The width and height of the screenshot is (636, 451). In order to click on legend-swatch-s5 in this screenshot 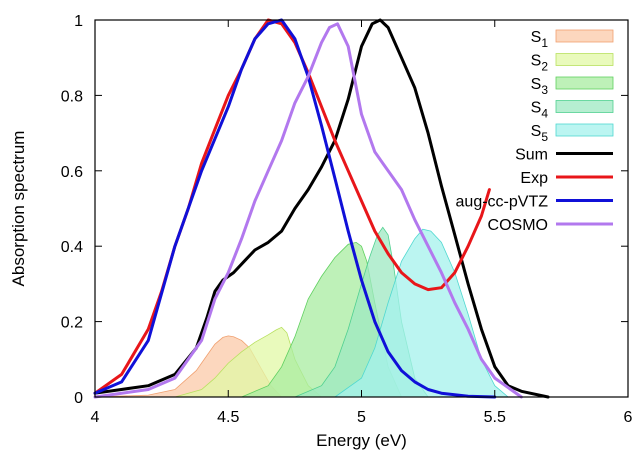, I will do `click(584, 130)`.